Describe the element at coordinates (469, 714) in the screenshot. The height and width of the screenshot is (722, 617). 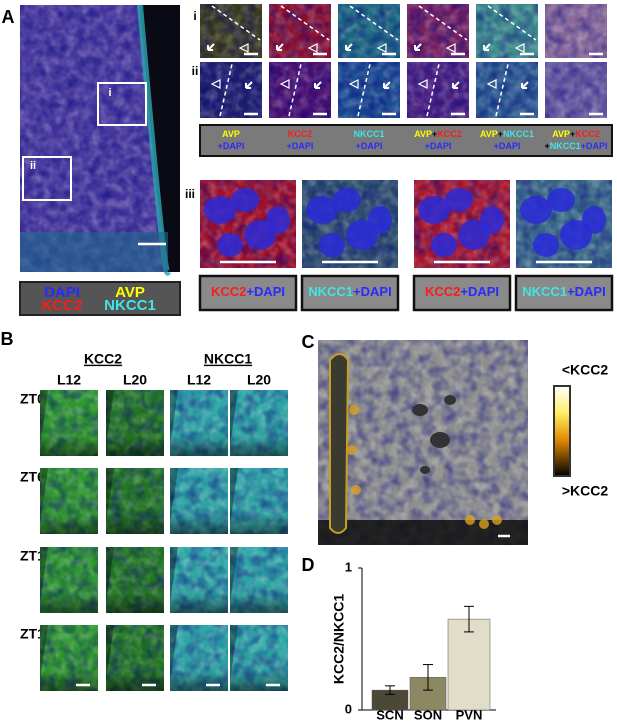
I see `x-tick-label: PVN` at that location.